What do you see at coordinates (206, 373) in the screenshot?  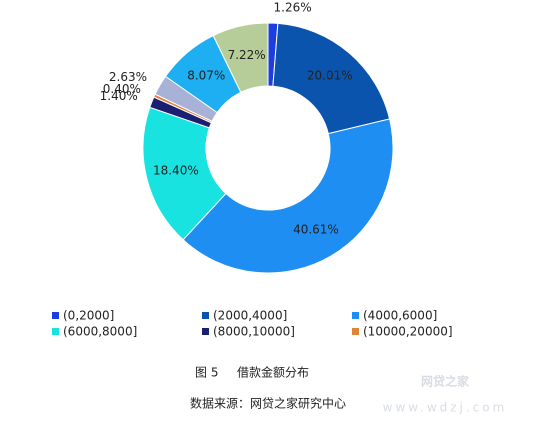 I see `figure-number: 图 5` at bounding box center [206, 373].